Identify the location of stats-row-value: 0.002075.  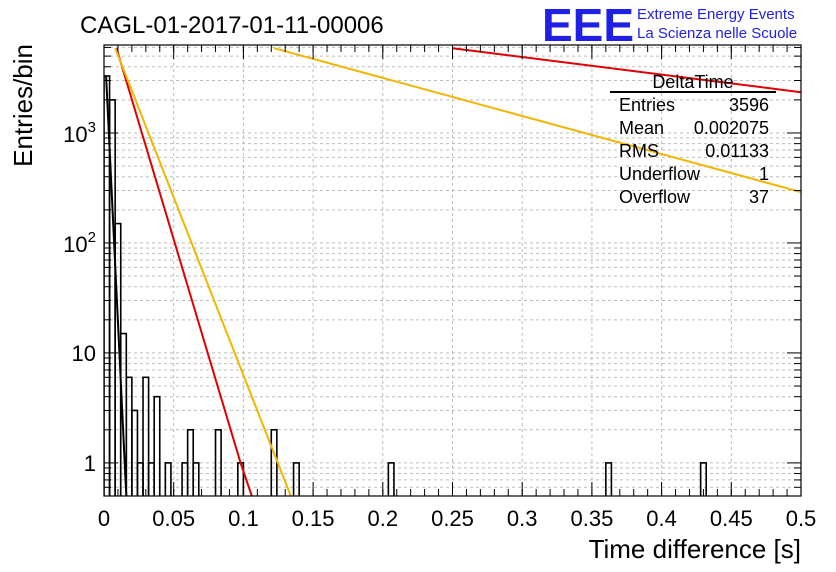
(731, 128).